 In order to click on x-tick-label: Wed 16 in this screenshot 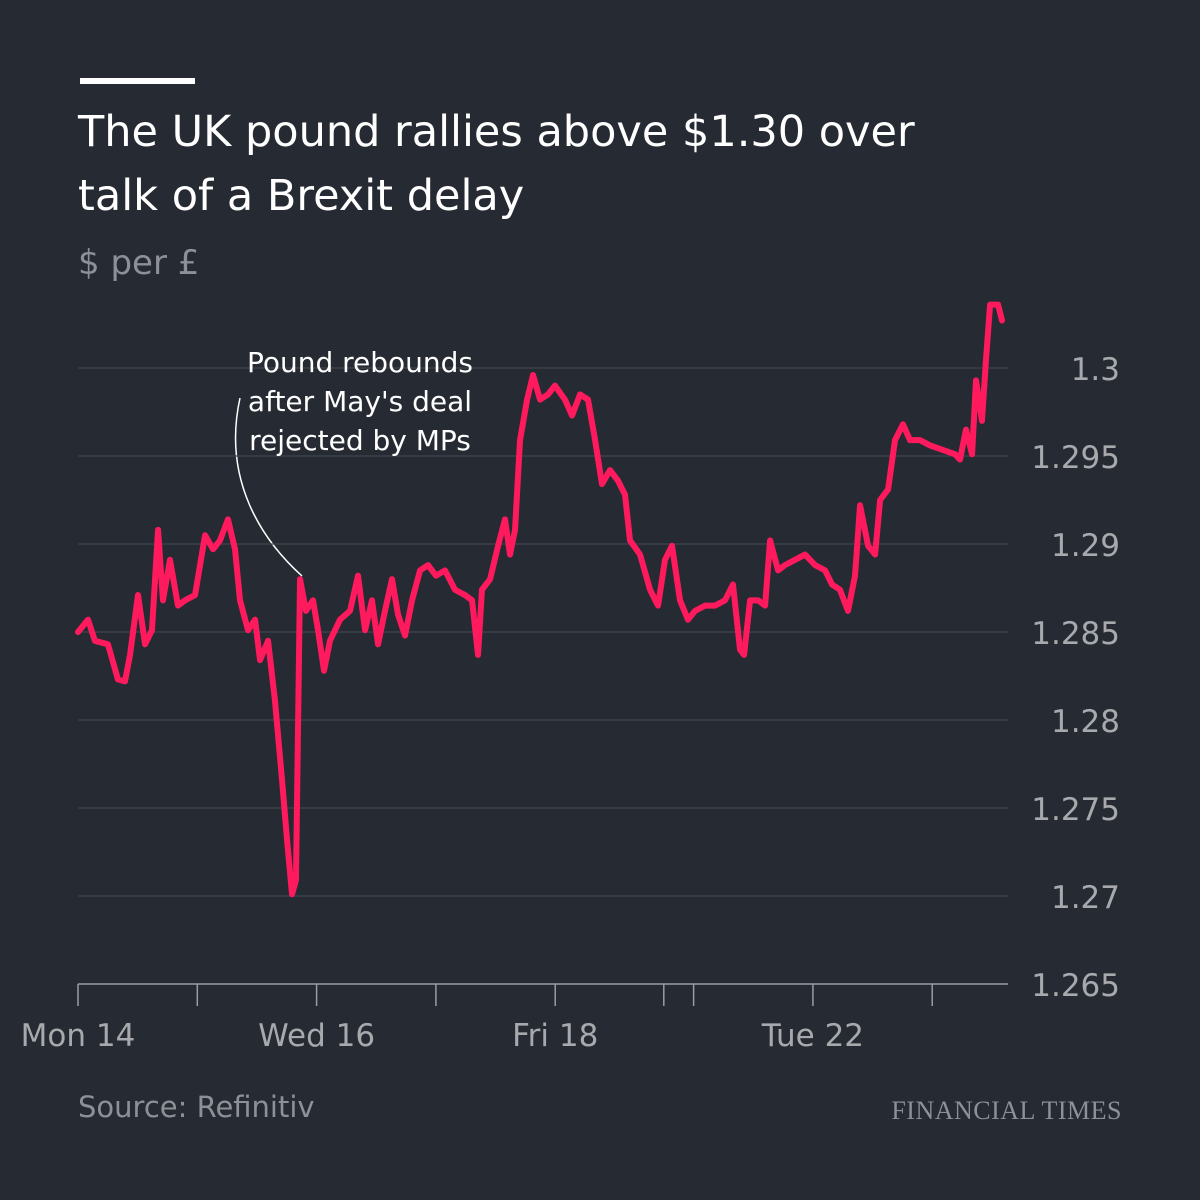, I will do `click(316, 1036)`.